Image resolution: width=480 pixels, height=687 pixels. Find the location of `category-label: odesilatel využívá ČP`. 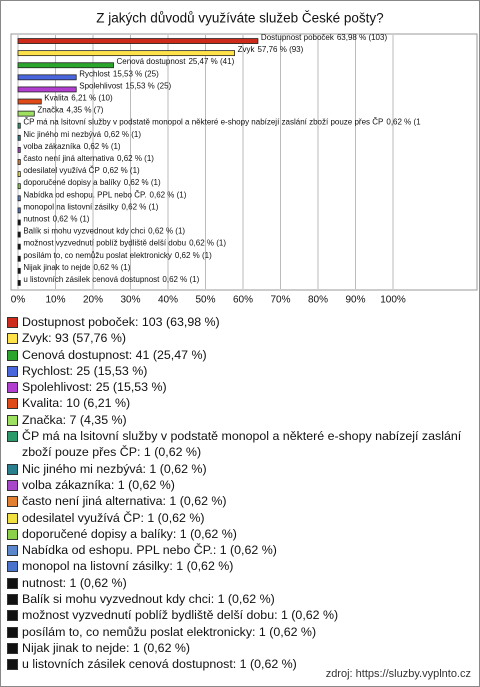

category-label: odesilatel využívá ČP is located at coordinates (61, 170).